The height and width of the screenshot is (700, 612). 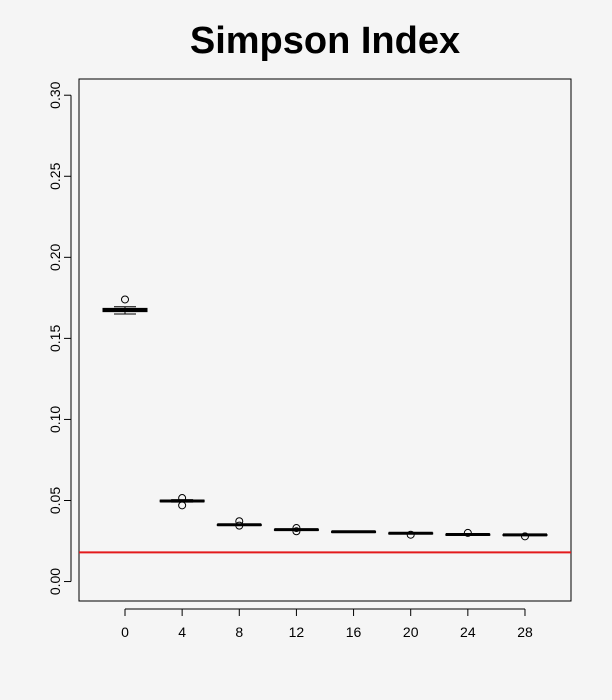 What do you see at coordinates (468, 632) in the screenshot?
I see `x-tick-label: 24` at bounding box center [468, 632].